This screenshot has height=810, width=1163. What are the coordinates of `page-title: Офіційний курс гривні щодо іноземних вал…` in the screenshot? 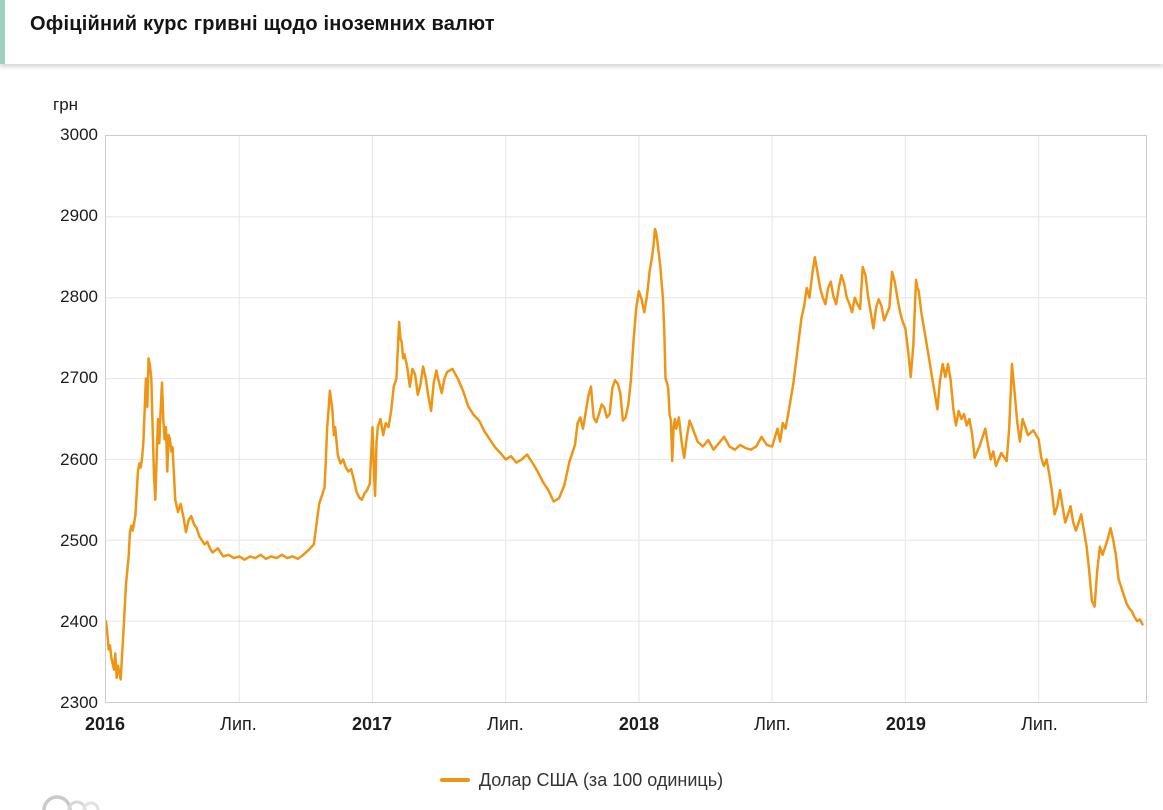 It's located at (262, 24).